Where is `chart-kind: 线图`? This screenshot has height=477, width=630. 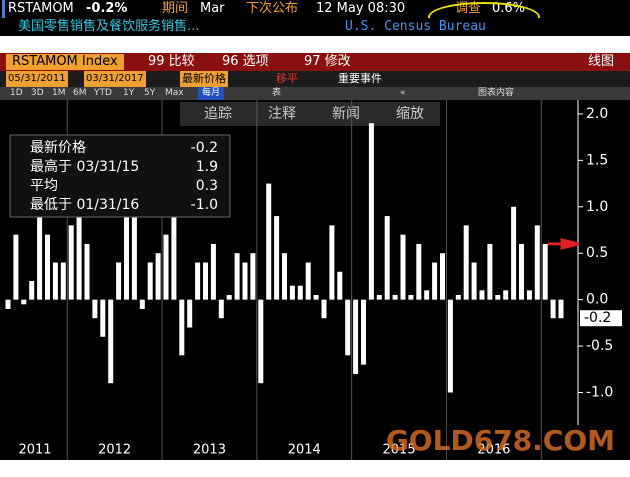 chart-kind: 线图 is located at coordinates (601, 61).